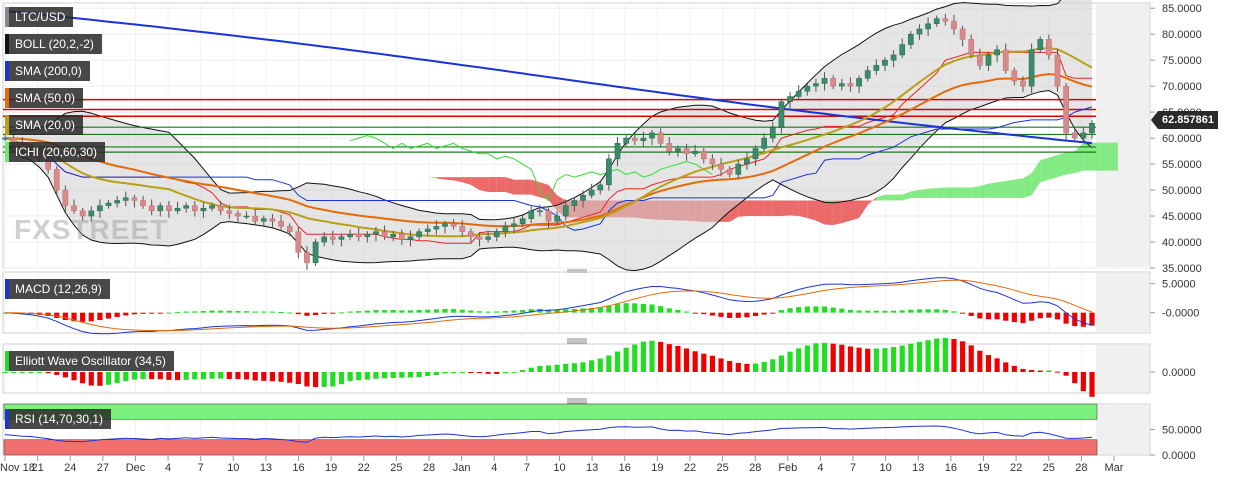 The width and height of the screenshot is (1244, 480). Describe the element at coordinates (47, 71) in the screenshot. I see `legend-sma200: SMA (200,0)` at that location.